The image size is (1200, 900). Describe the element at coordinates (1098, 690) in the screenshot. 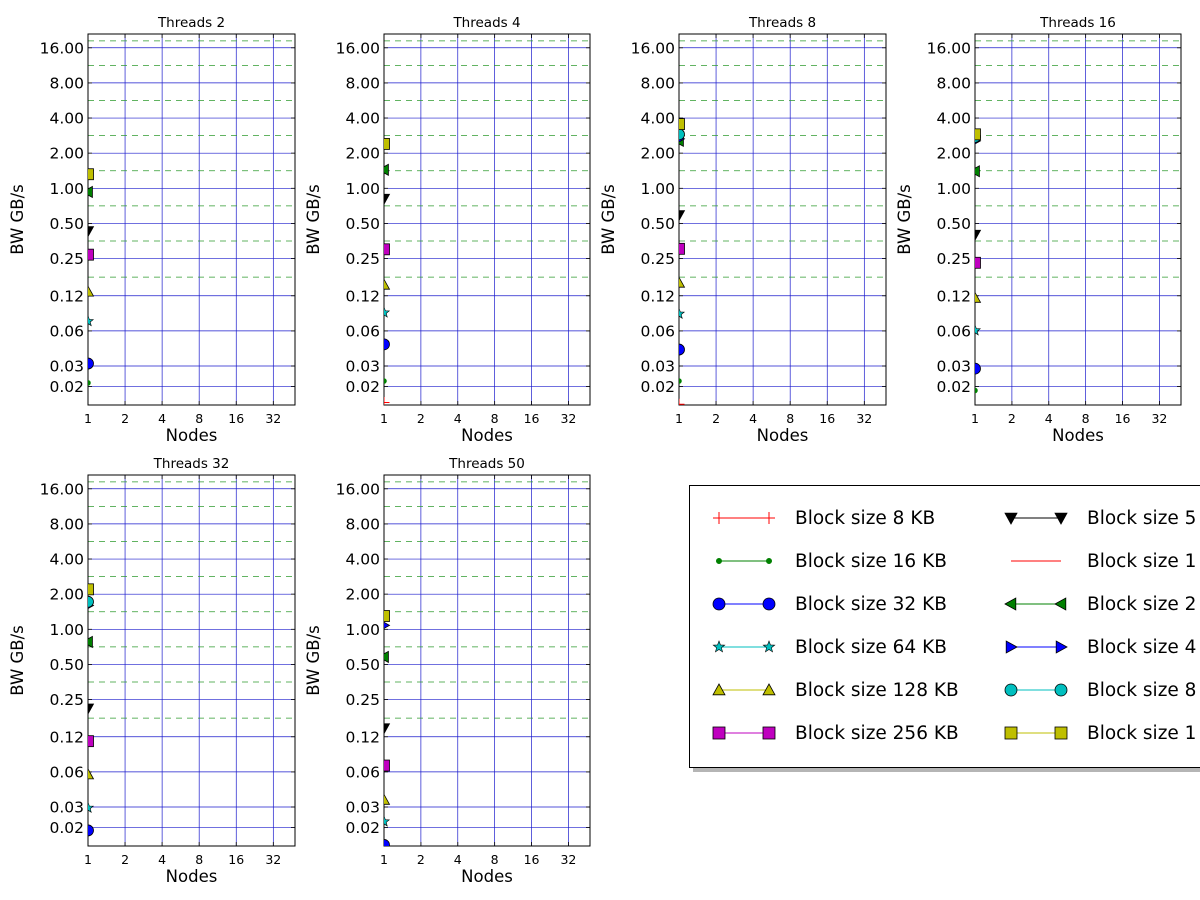

I see `legend-item-s8m: Block size 8` at that location.